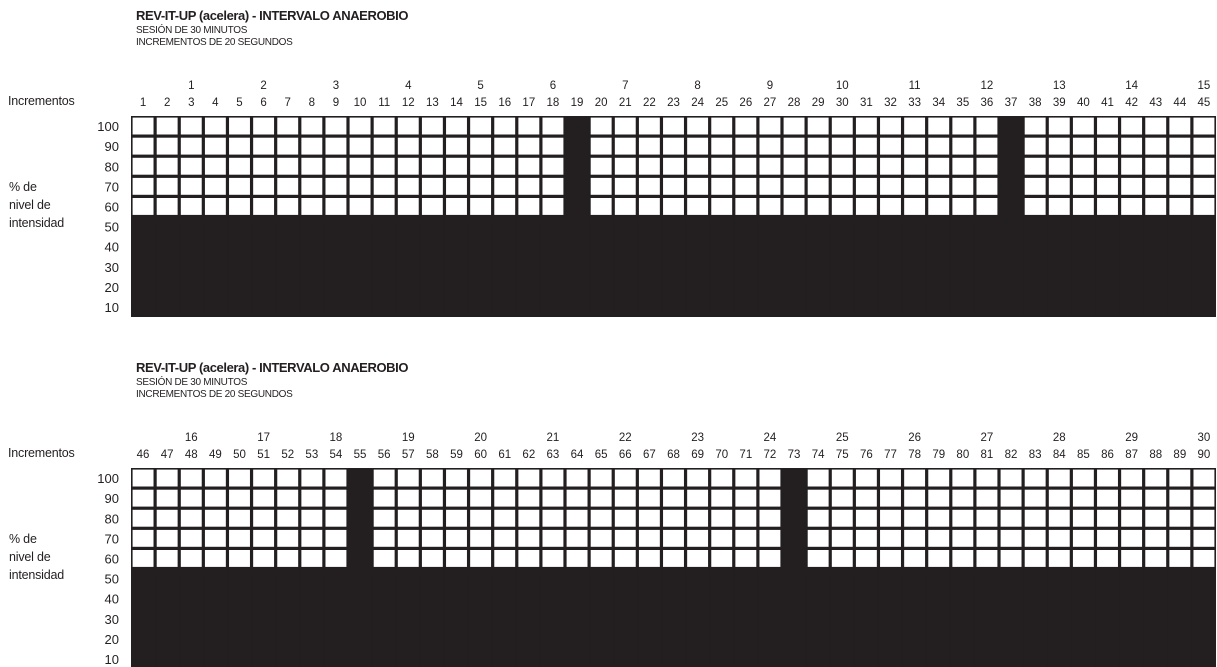 Image resolution: width=1217 pixels, height=667 pixels. I want to click on x-tick-label: 47, so click(167, 455).